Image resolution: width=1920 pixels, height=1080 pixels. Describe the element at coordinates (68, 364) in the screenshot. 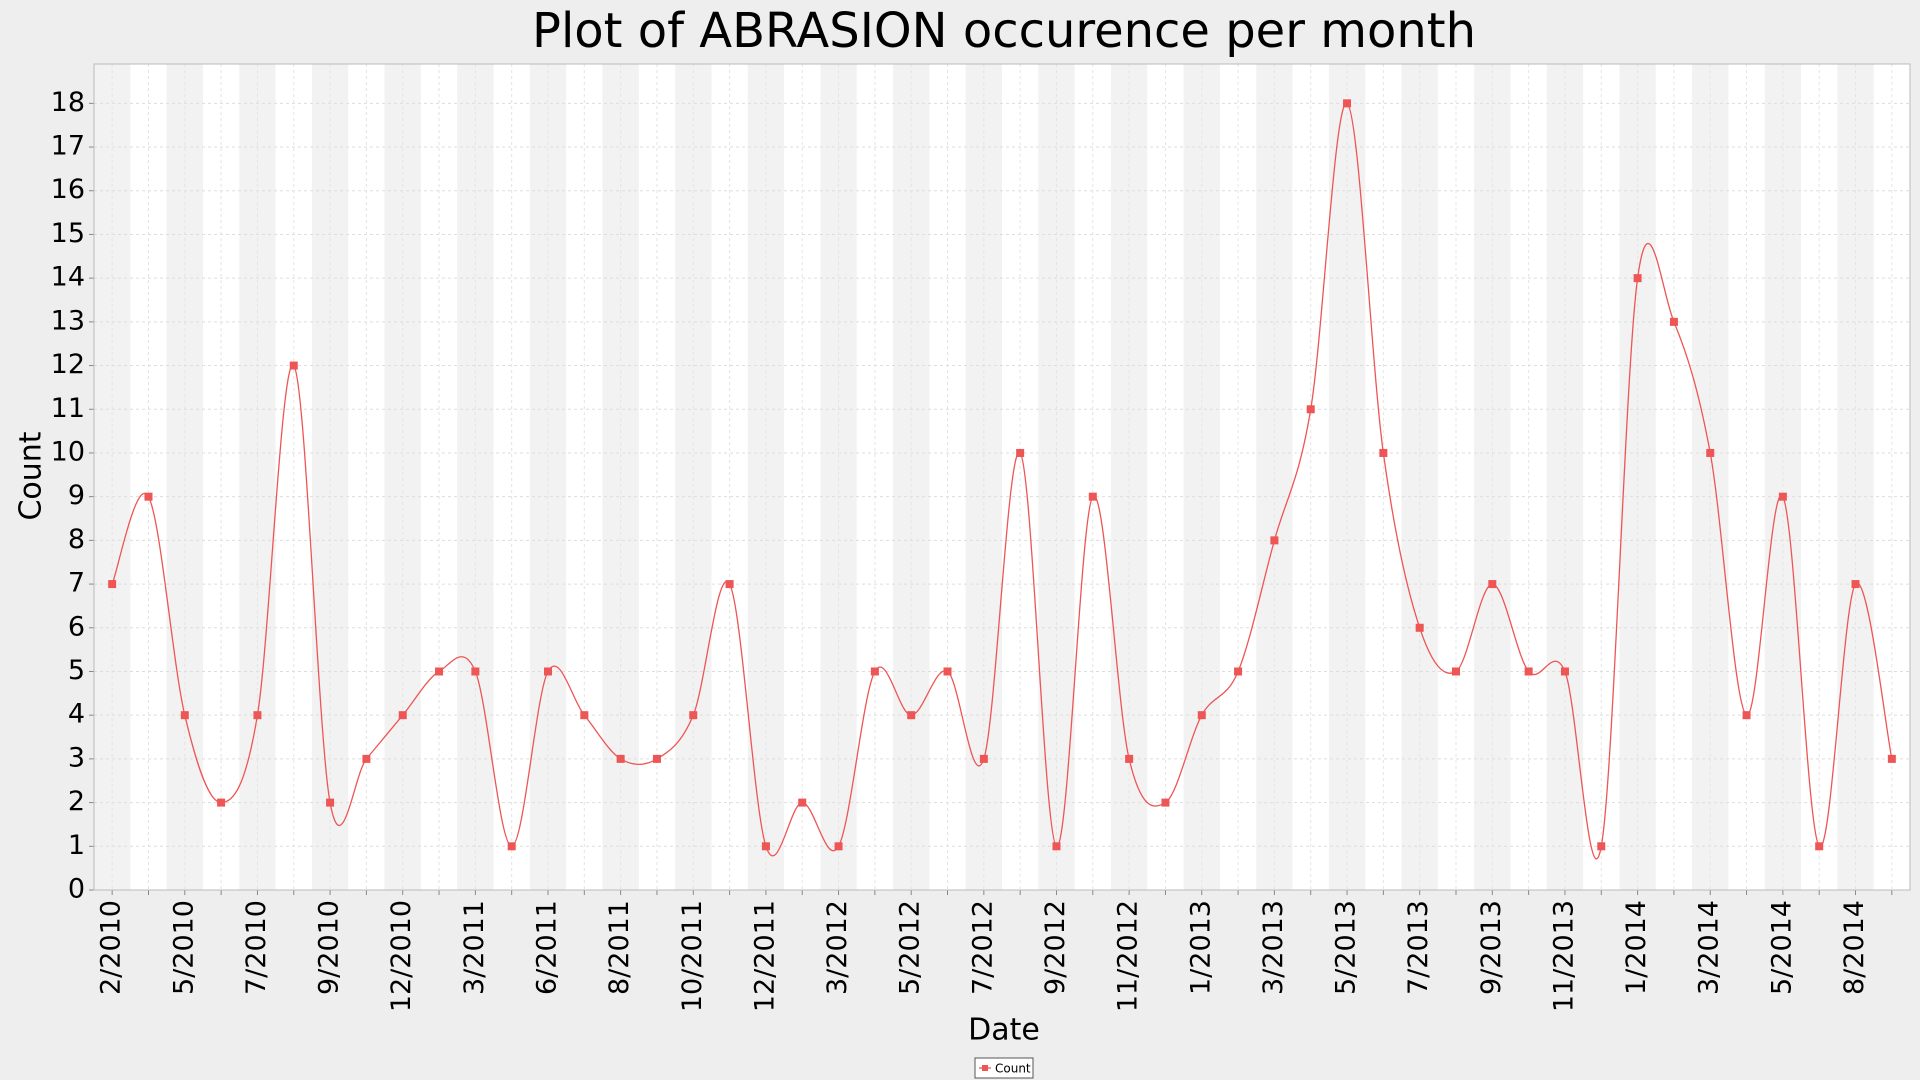

I see `y-tick-label: 12` at that location.